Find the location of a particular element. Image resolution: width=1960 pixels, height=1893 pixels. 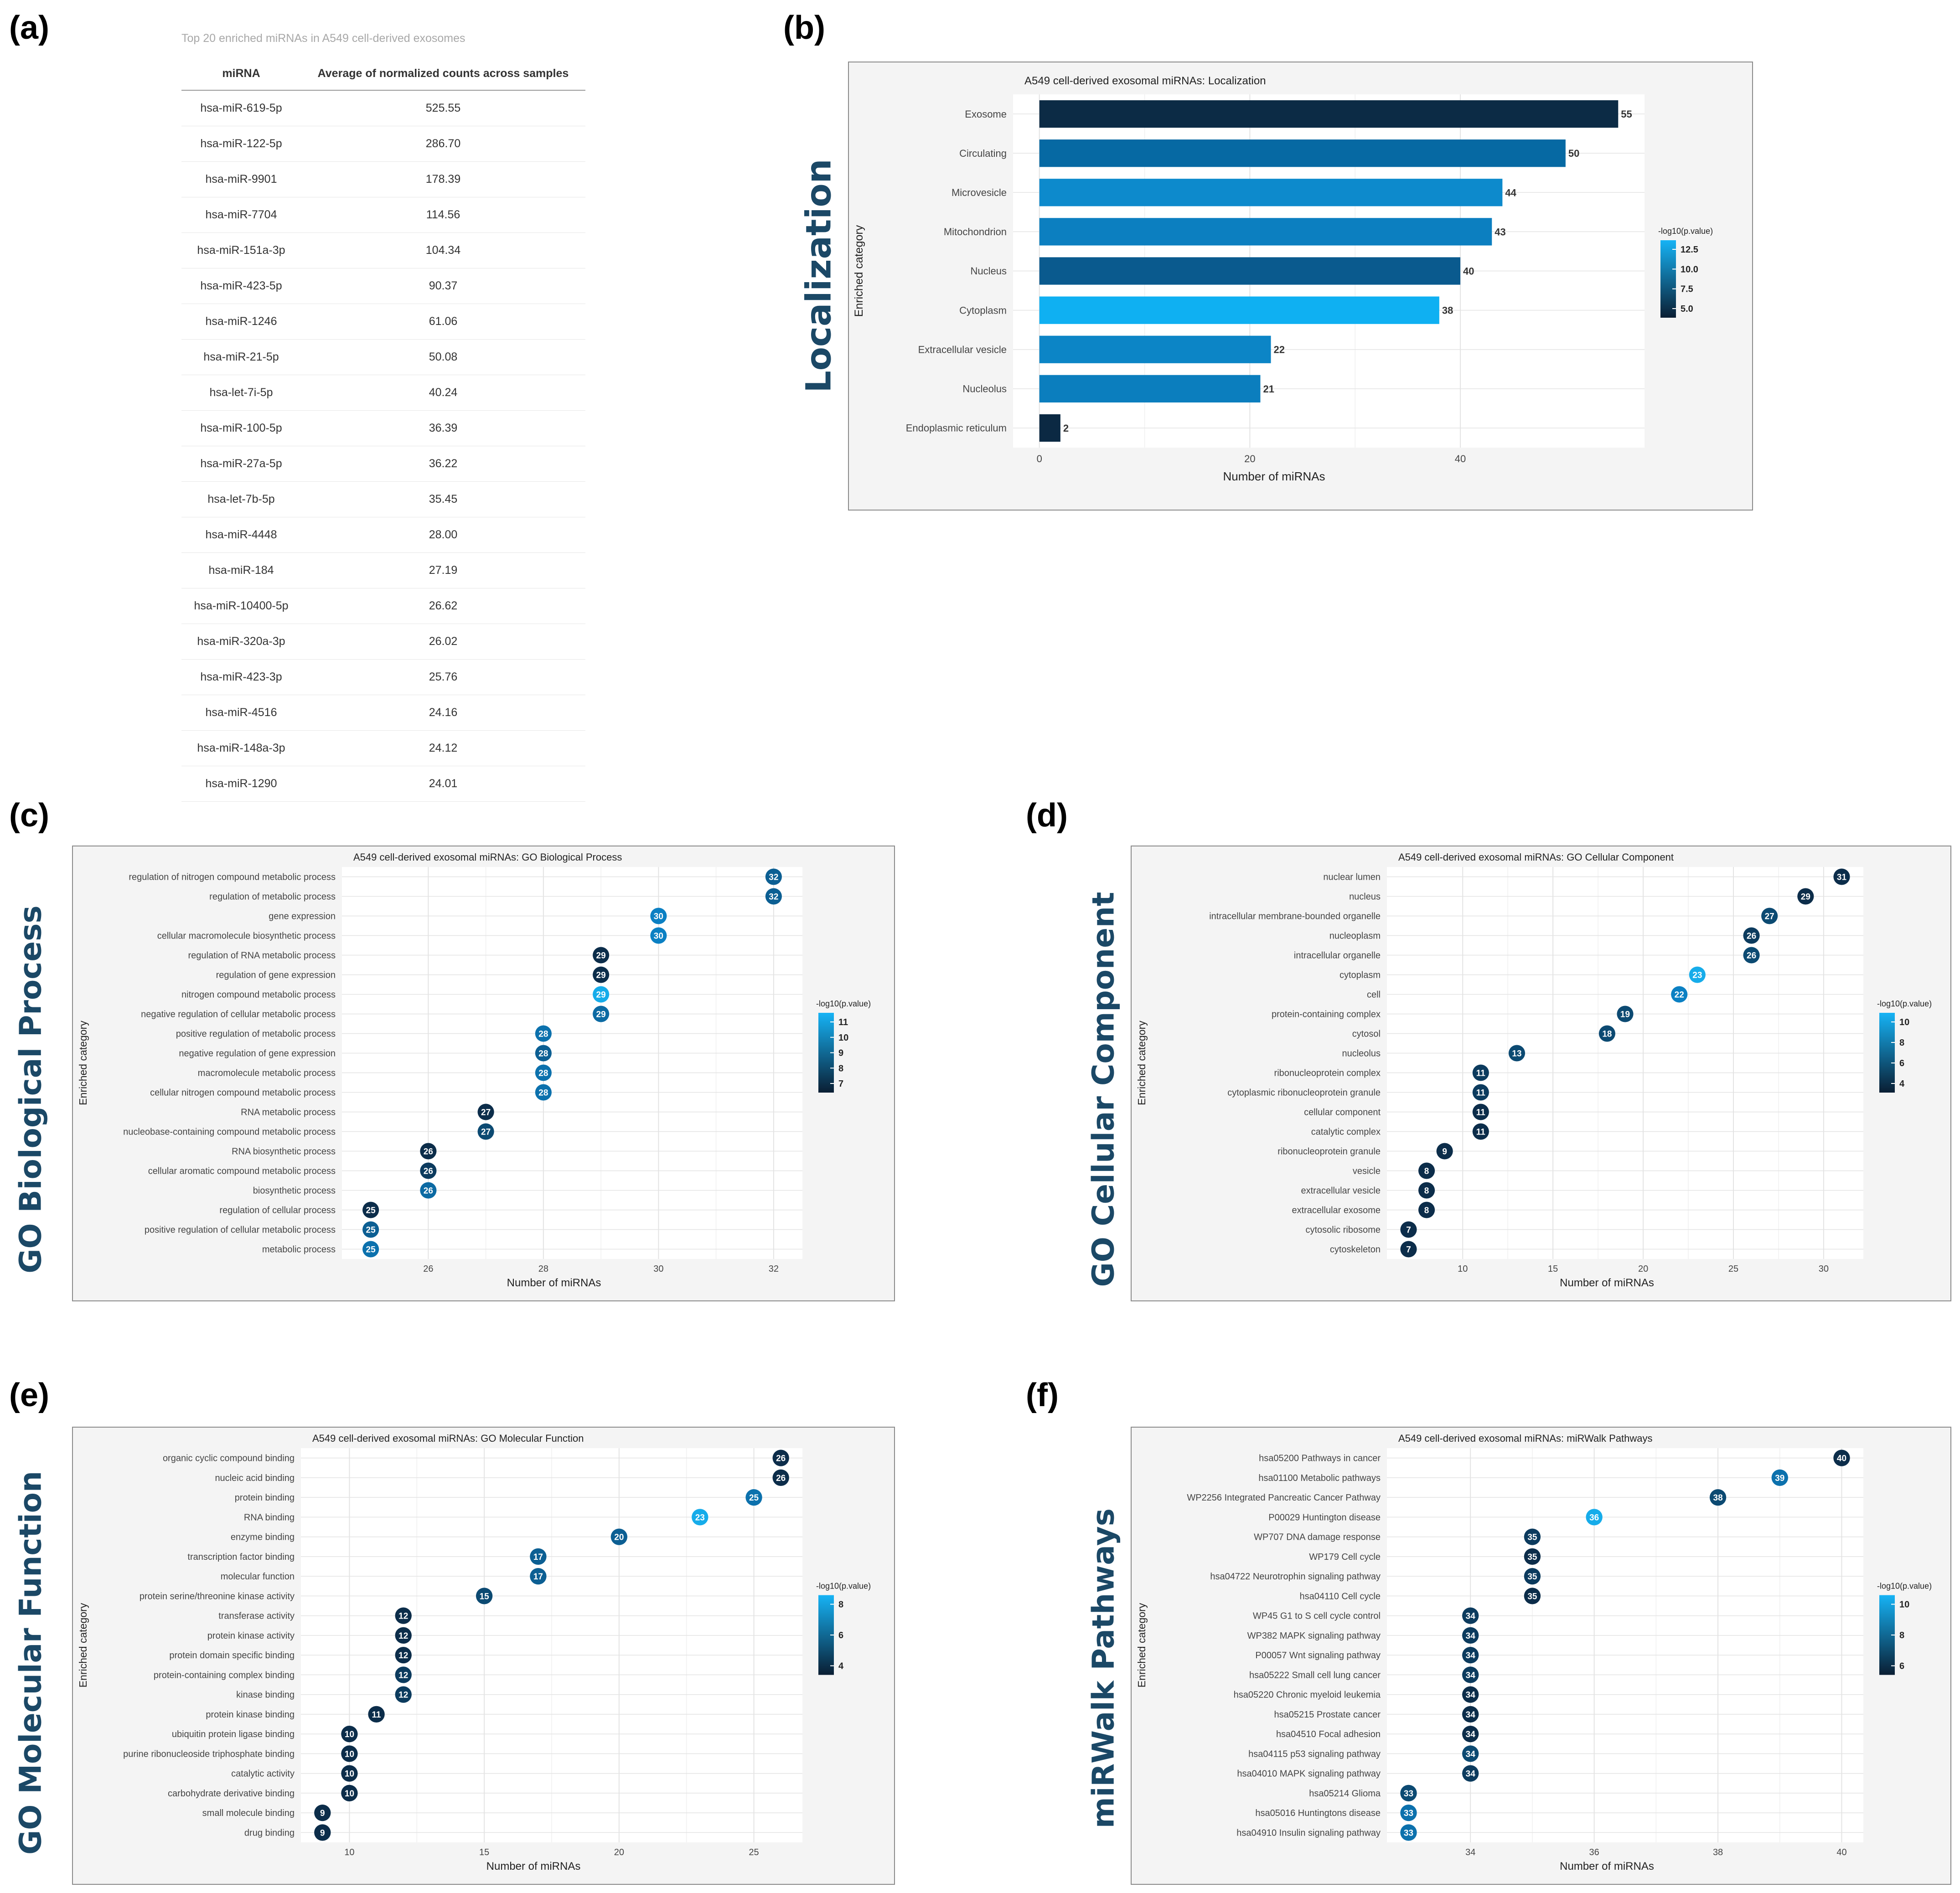

side-label-go-bp: GO Biological Process is located at coordinates (30, 1090).